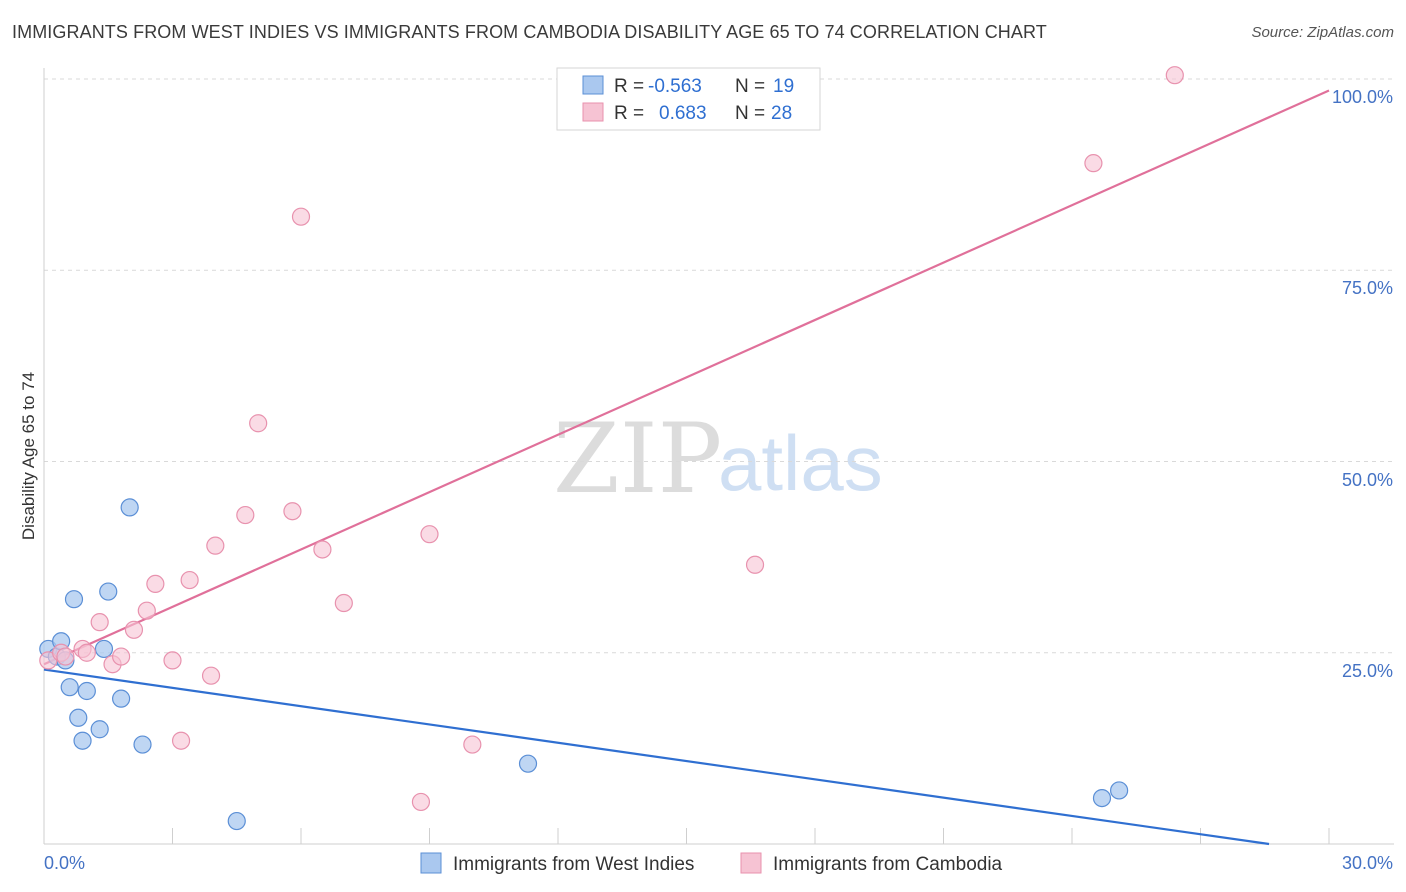 Image resolution: width=1406 pixels, height=892 pixels. Describe the element at coordinates (593, 85) in the screenshot. I see `legend-swatch-west-indies` at that location.